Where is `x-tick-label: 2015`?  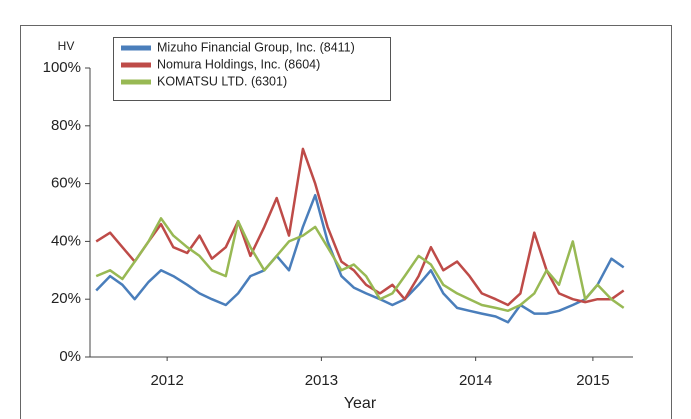 x-tick-label: 2015 is located at coordinates (592, 380).